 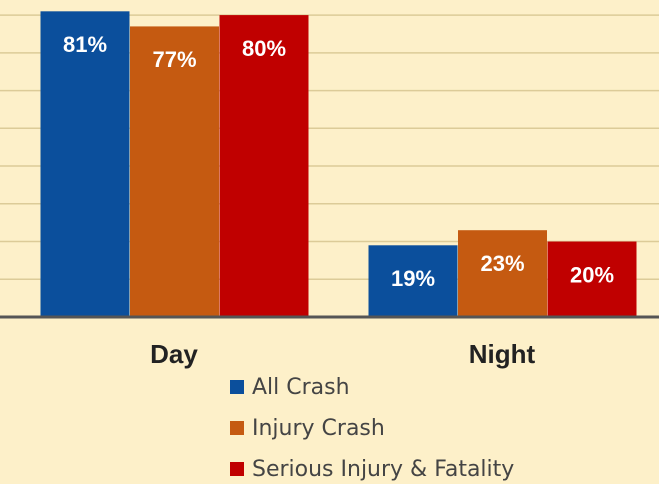 What do you see at coordinates (174, 354) in the screenshot?
I see `x-tick-label: Day` at bounding box center [174, 354].